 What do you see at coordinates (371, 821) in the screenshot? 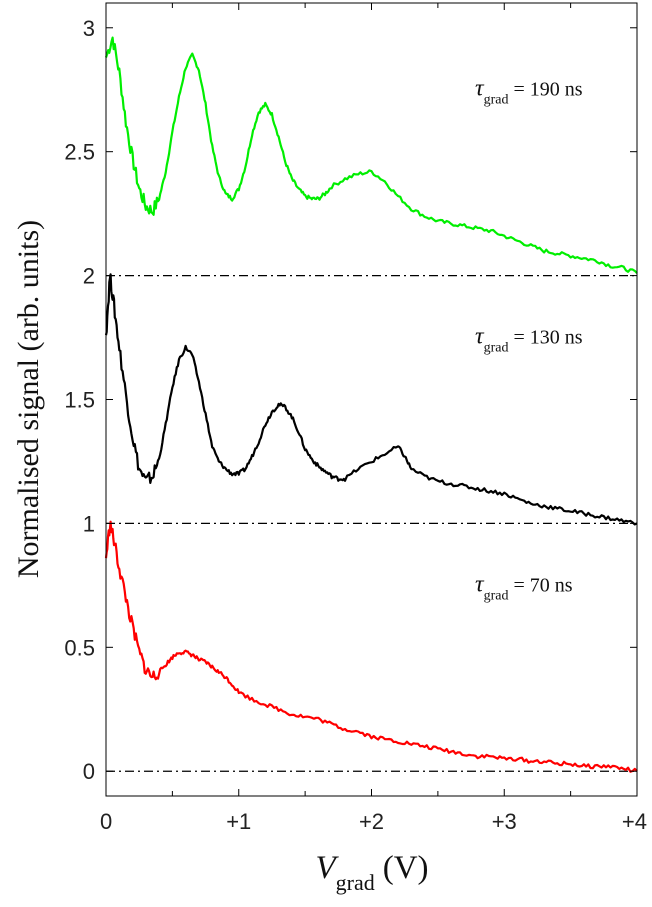
I see `x-tick-label-2: +2` at bounding box center [371, 821].